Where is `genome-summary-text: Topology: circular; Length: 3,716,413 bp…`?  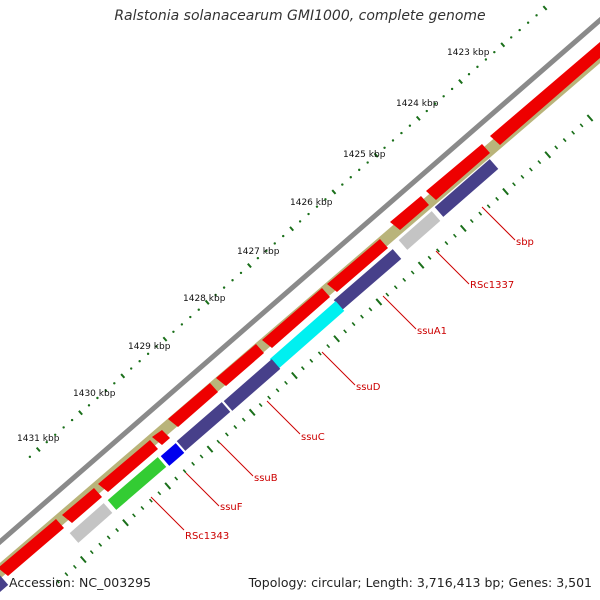
genome-summary-text: Topology: circular; Length: 3,716,413 bp… is located at coordinates (420, 582).